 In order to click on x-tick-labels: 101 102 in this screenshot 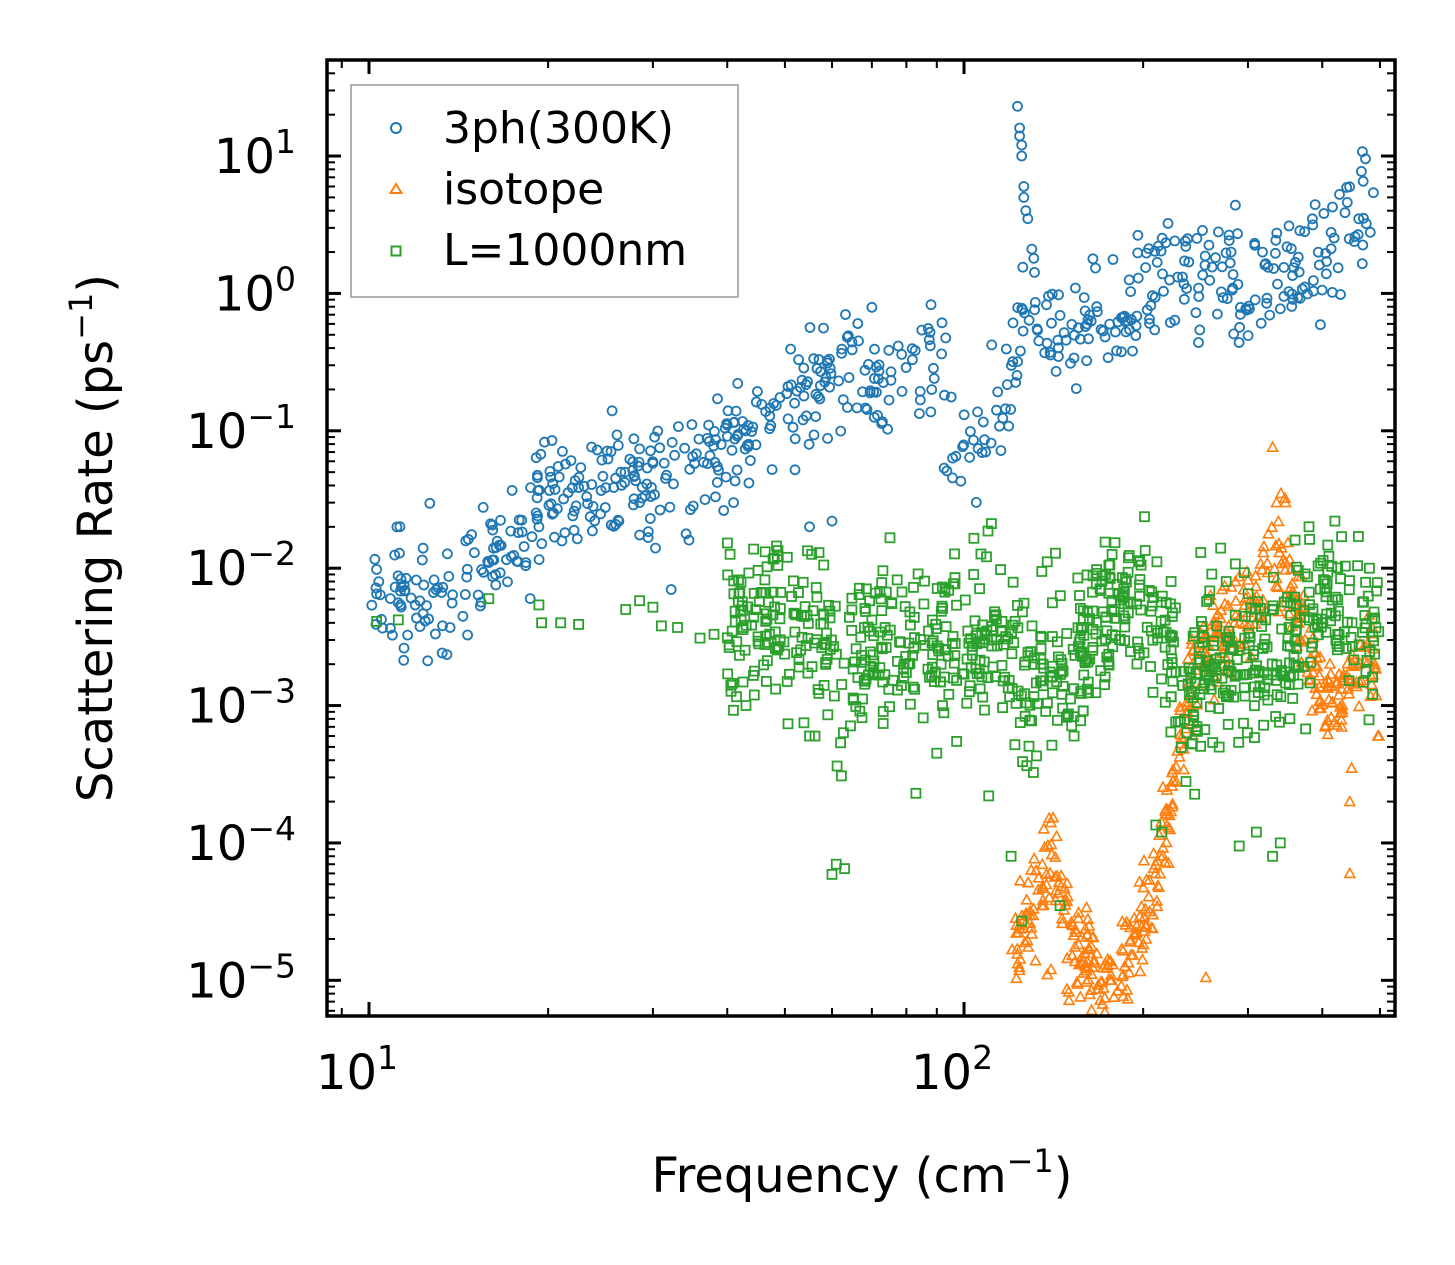, I will do `click(654, 1069)`.